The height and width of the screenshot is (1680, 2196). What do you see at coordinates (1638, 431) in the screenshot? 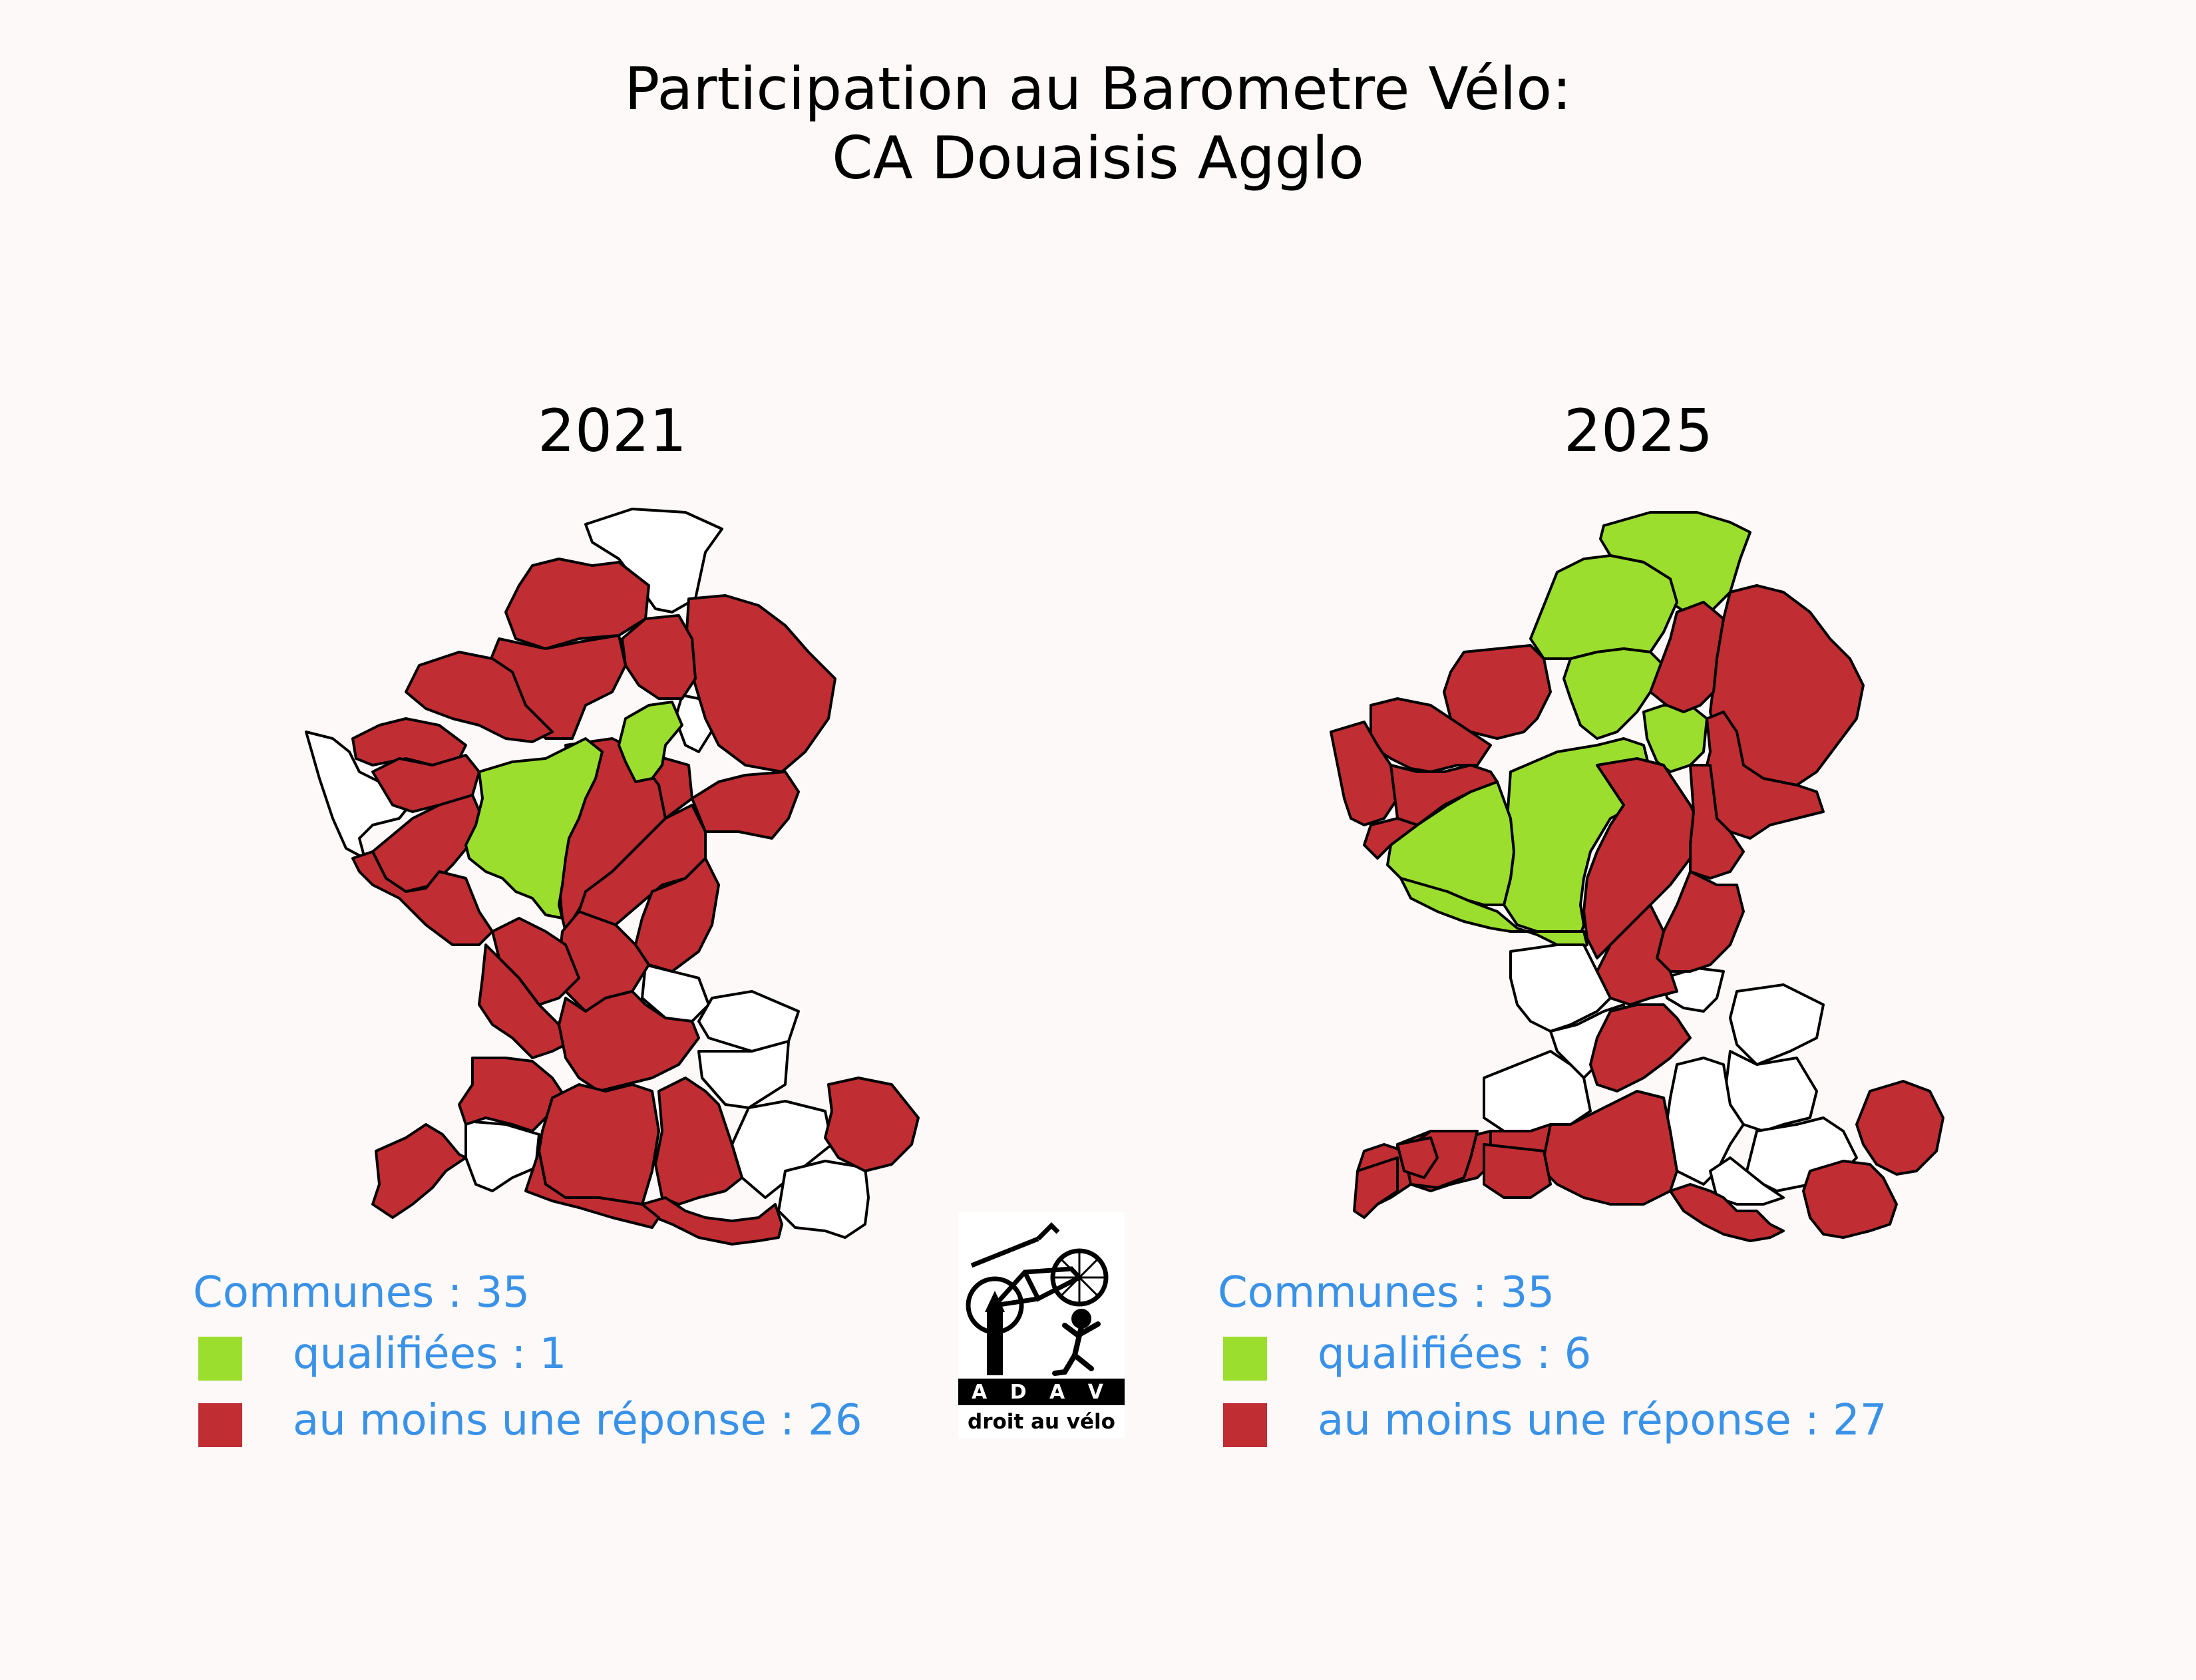
I see `map-year-2025: 2025` at bounding box center [1638, 431].